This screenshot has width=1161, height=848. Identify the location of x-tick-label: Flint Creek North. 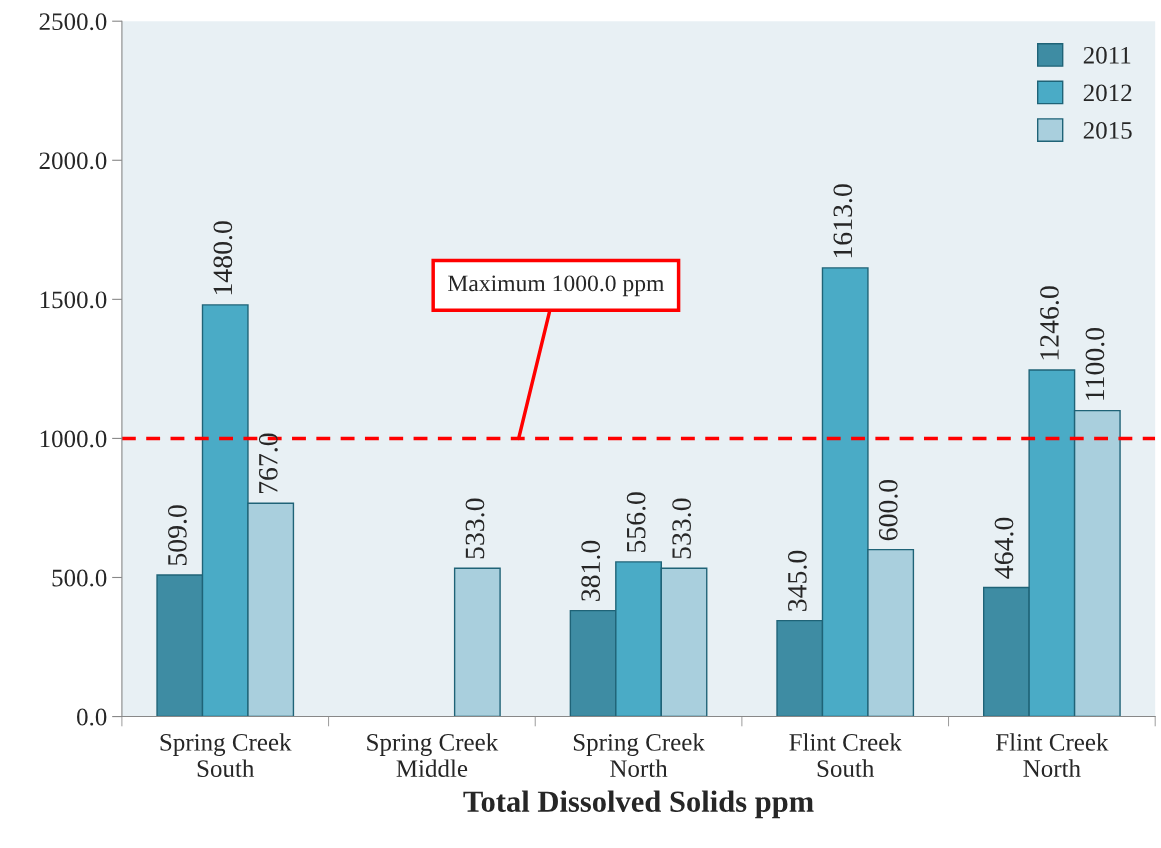
(1052, 755).